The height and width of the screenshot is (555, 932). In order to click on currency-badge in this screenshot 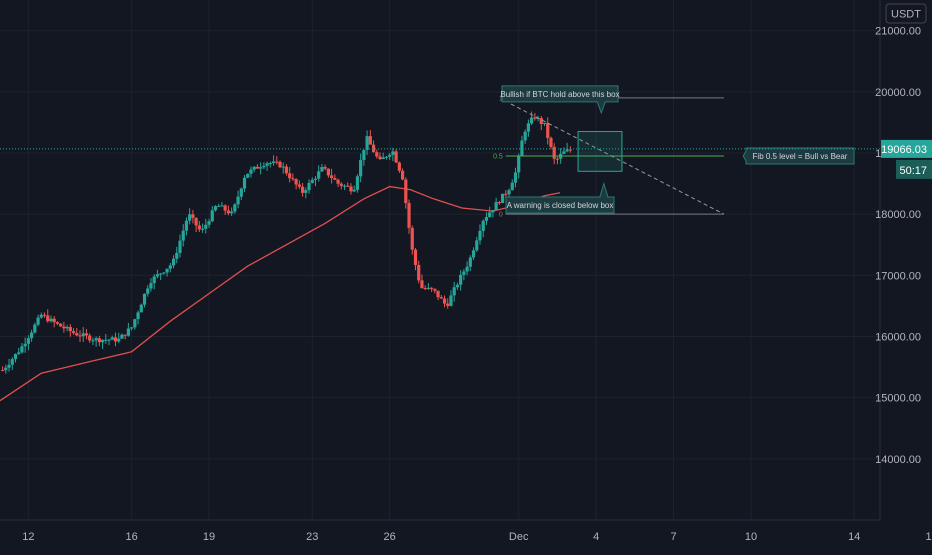, I will do `click(906, 13)`.